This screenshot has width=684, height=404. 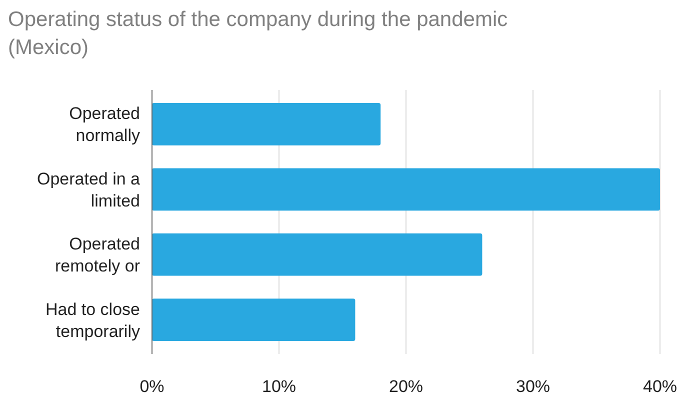 What do you see at coordinates (406, 386) in the screenshot?
I see `x-tick-label: 20%` at bounding box center [406, 386].